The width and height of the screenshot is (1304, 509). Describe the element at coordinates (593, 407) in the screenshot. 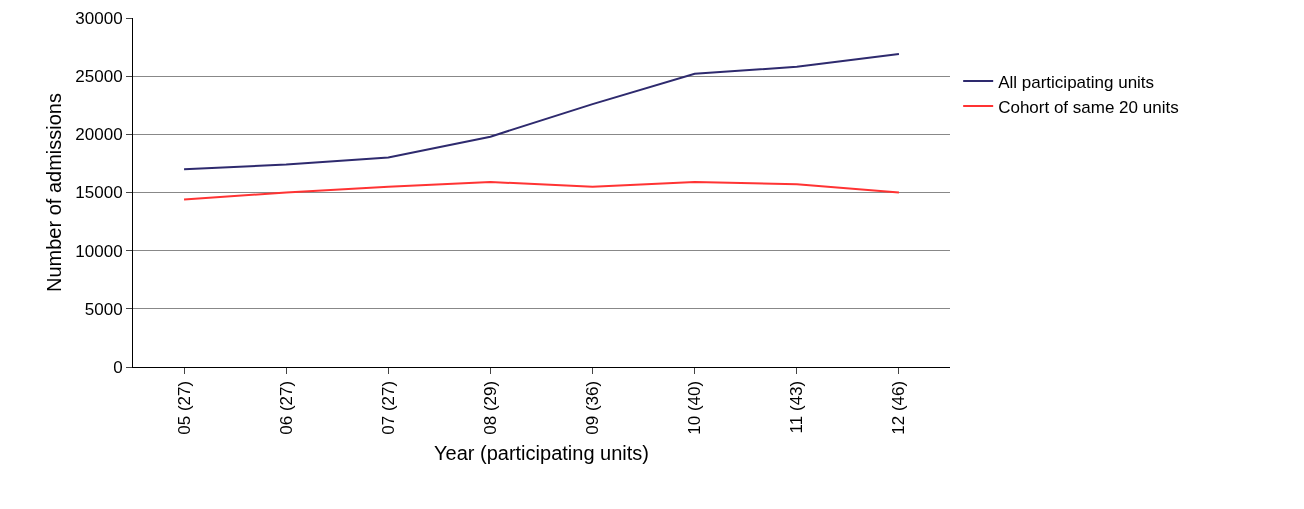

I see `x-tick-label: 09 (36)` at that location.